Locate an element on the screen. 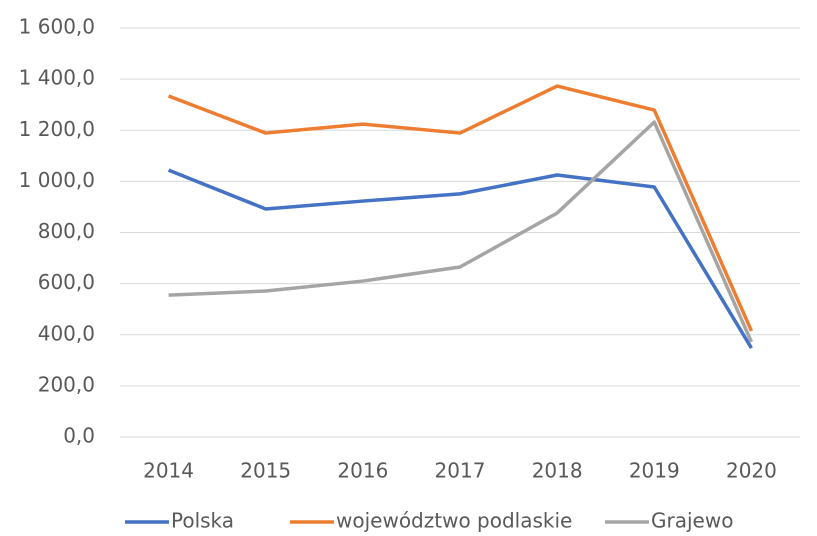 This screenshot has width=817, height=536. y-tick-label: 400,0 is located at coordinates (66, 333).